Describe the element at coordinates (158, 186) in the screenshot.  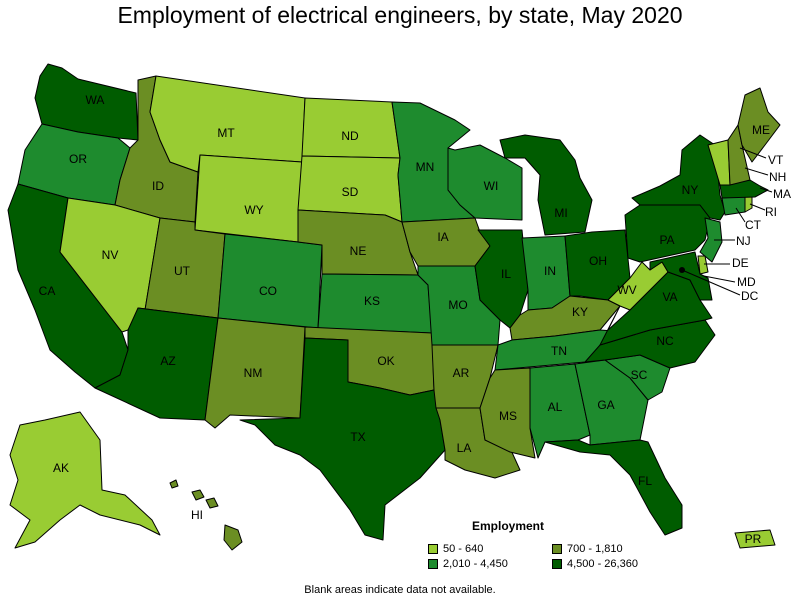
I see `label-id: ID` at that location.